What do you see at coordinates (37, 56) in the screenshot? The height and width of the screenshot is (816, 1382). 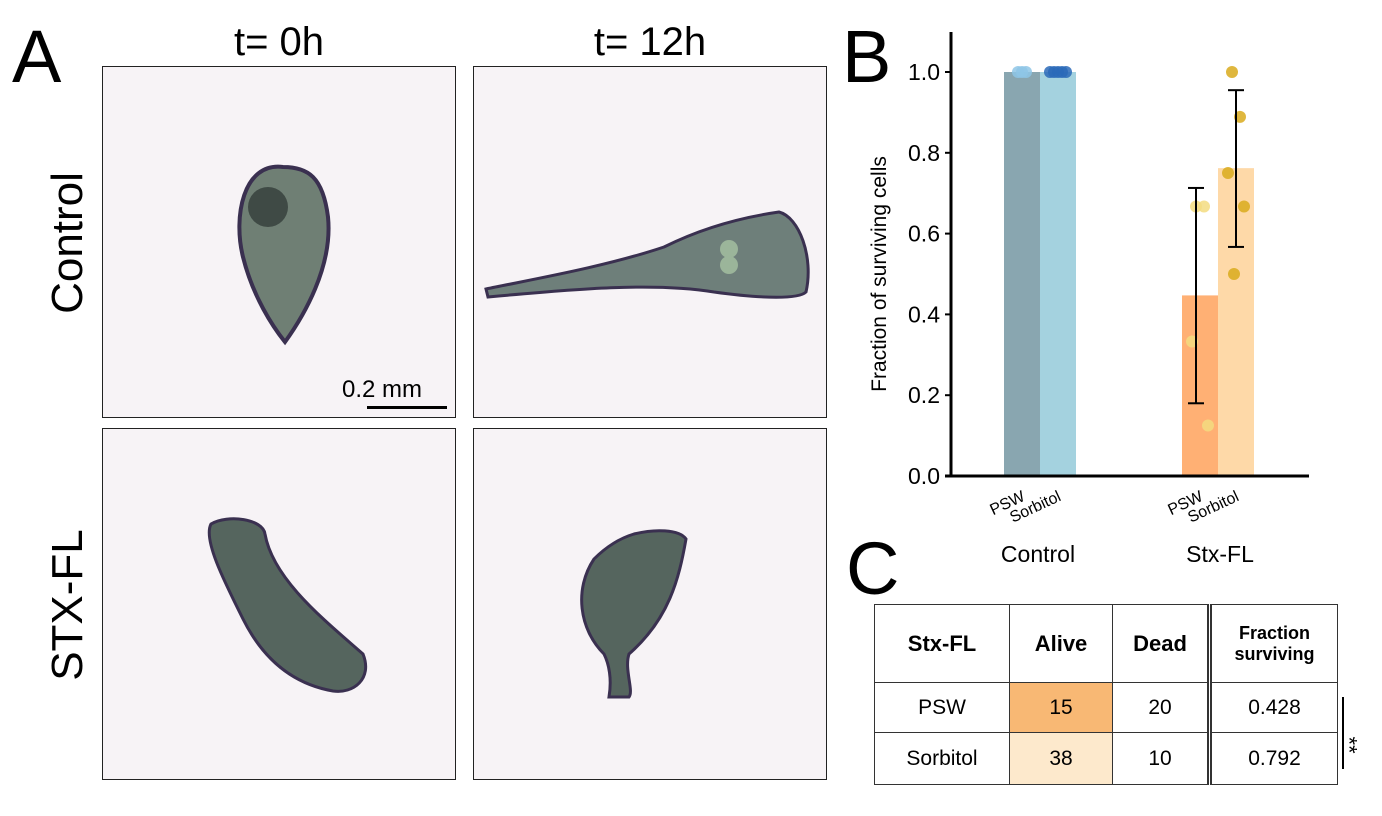 I see `panel-a-label: A` at bounding box center [37, 56].